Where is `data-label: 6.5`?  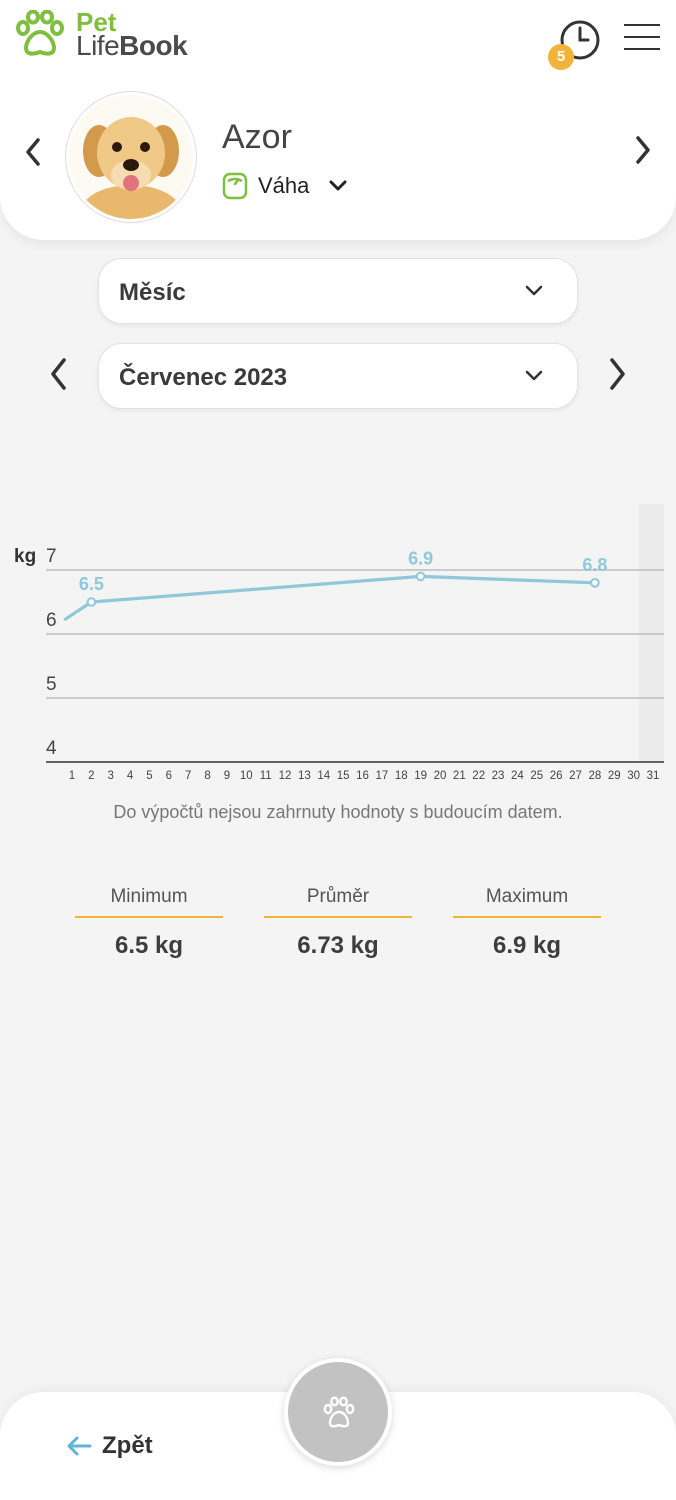 data-label: 6.5 is located at coordinates (91, 584).